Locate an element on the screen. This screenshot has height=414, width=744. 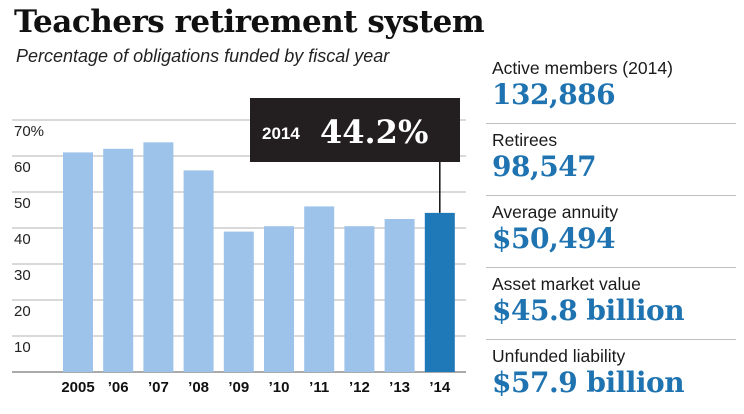
stat-value: $45.8 billion is located at coordinates (588, 310).